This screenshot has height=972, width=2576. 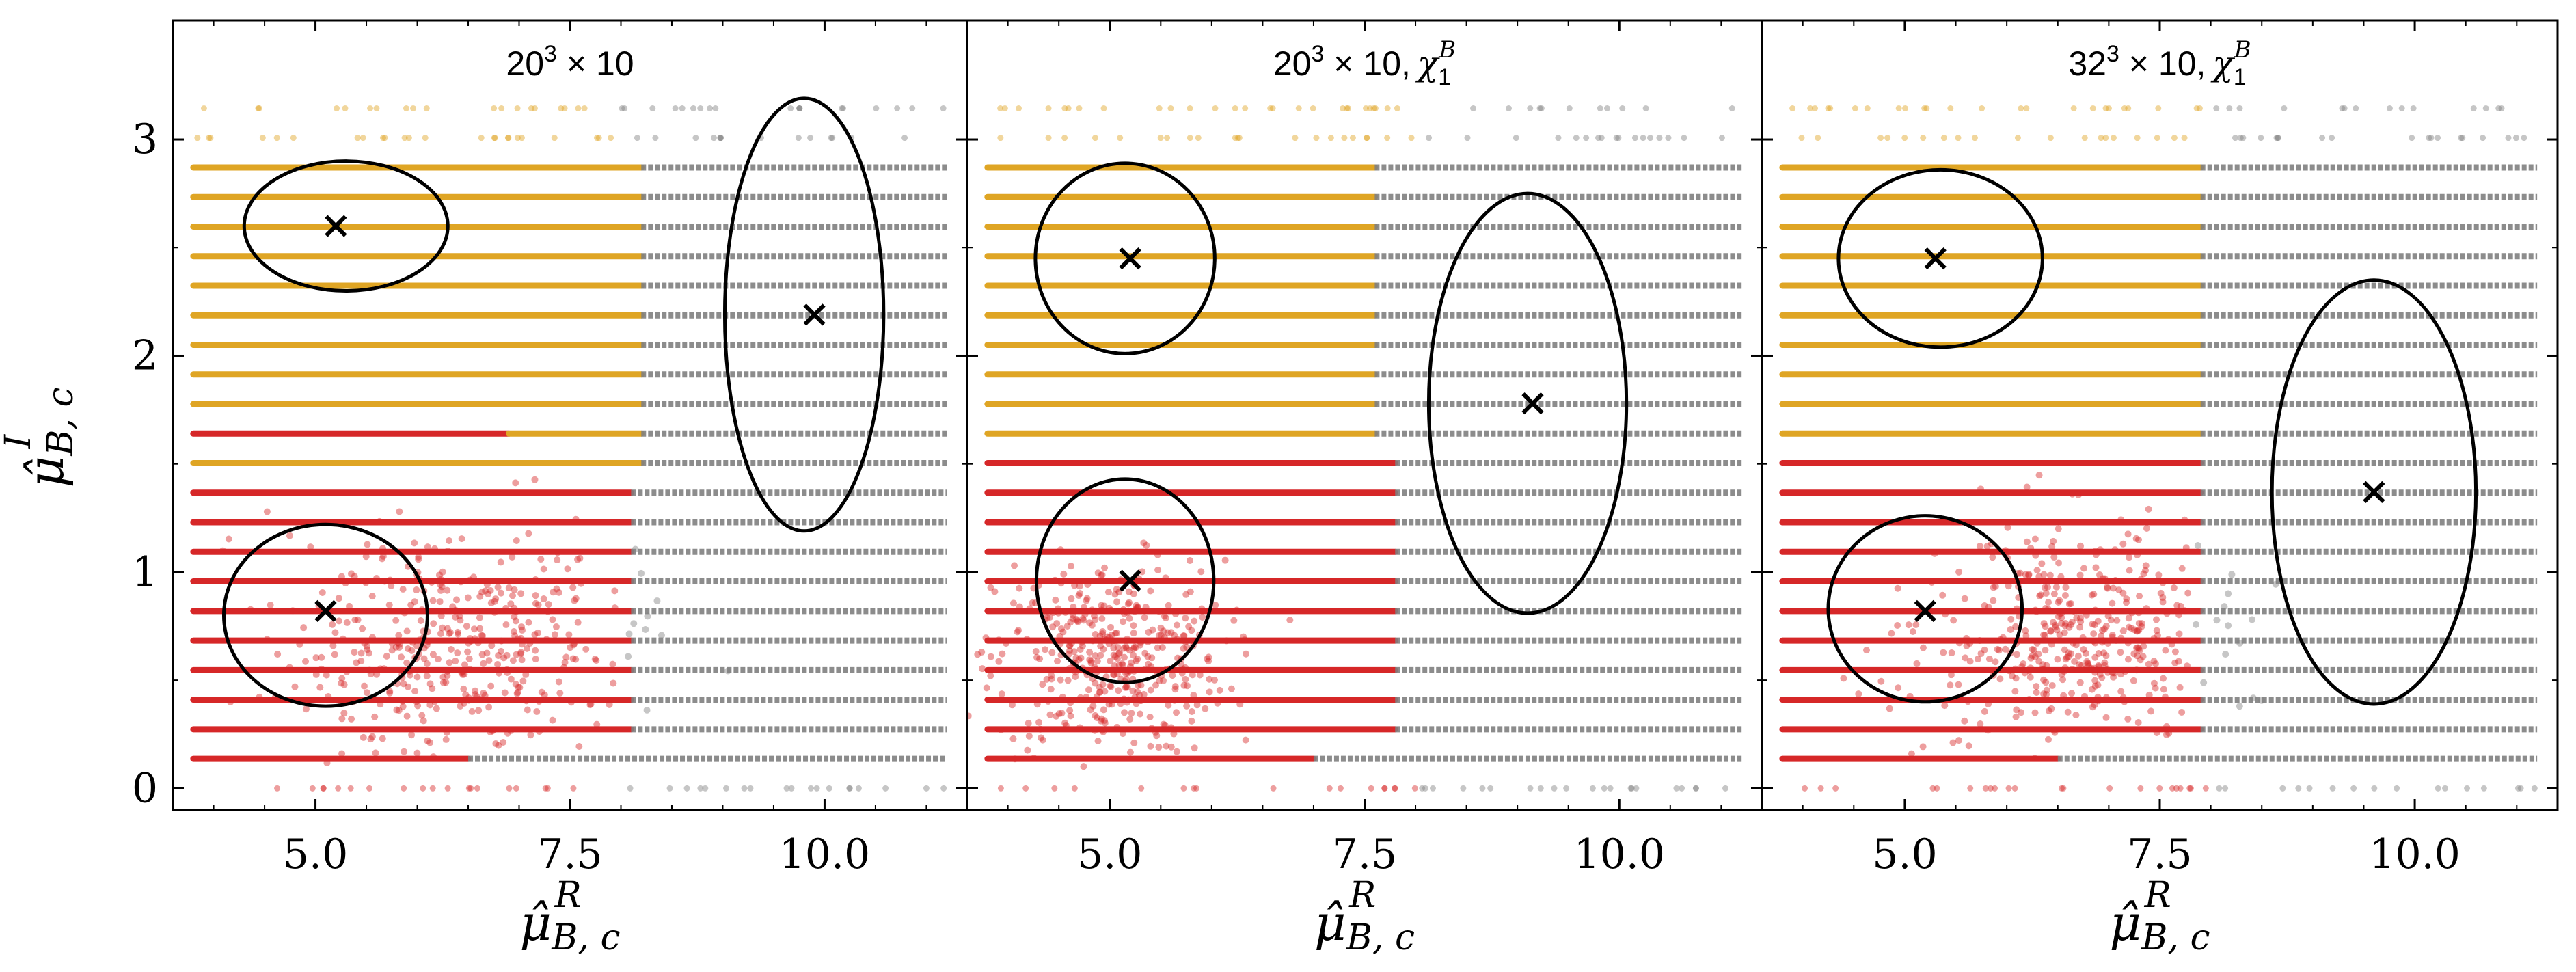 What do you see at coordinates (19, 441) in the screenshot?
I see `y-axis-label-sup: I` at bounding box center [19, 441].